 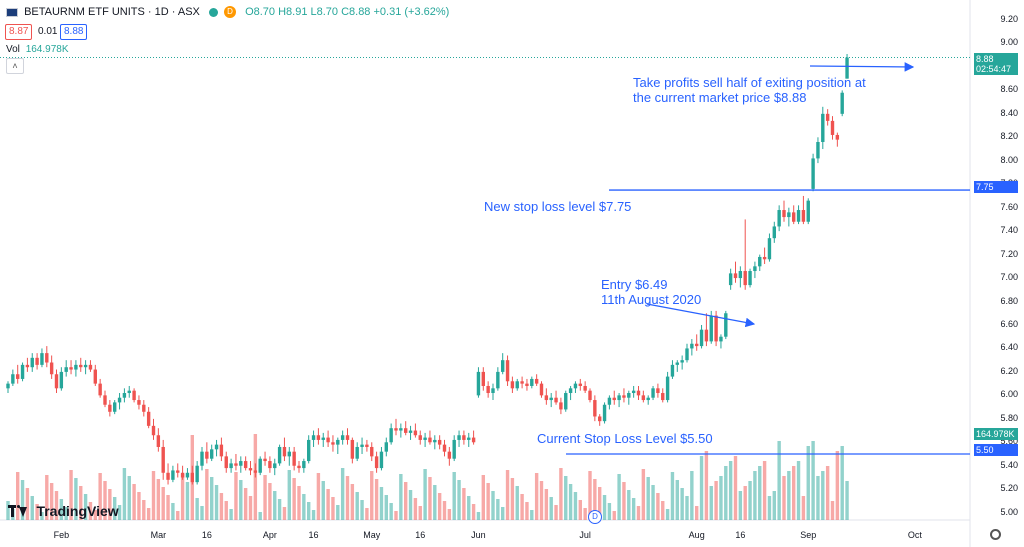 I want to click on price-tick-label: 8.60, so click(x=1009, y=89).